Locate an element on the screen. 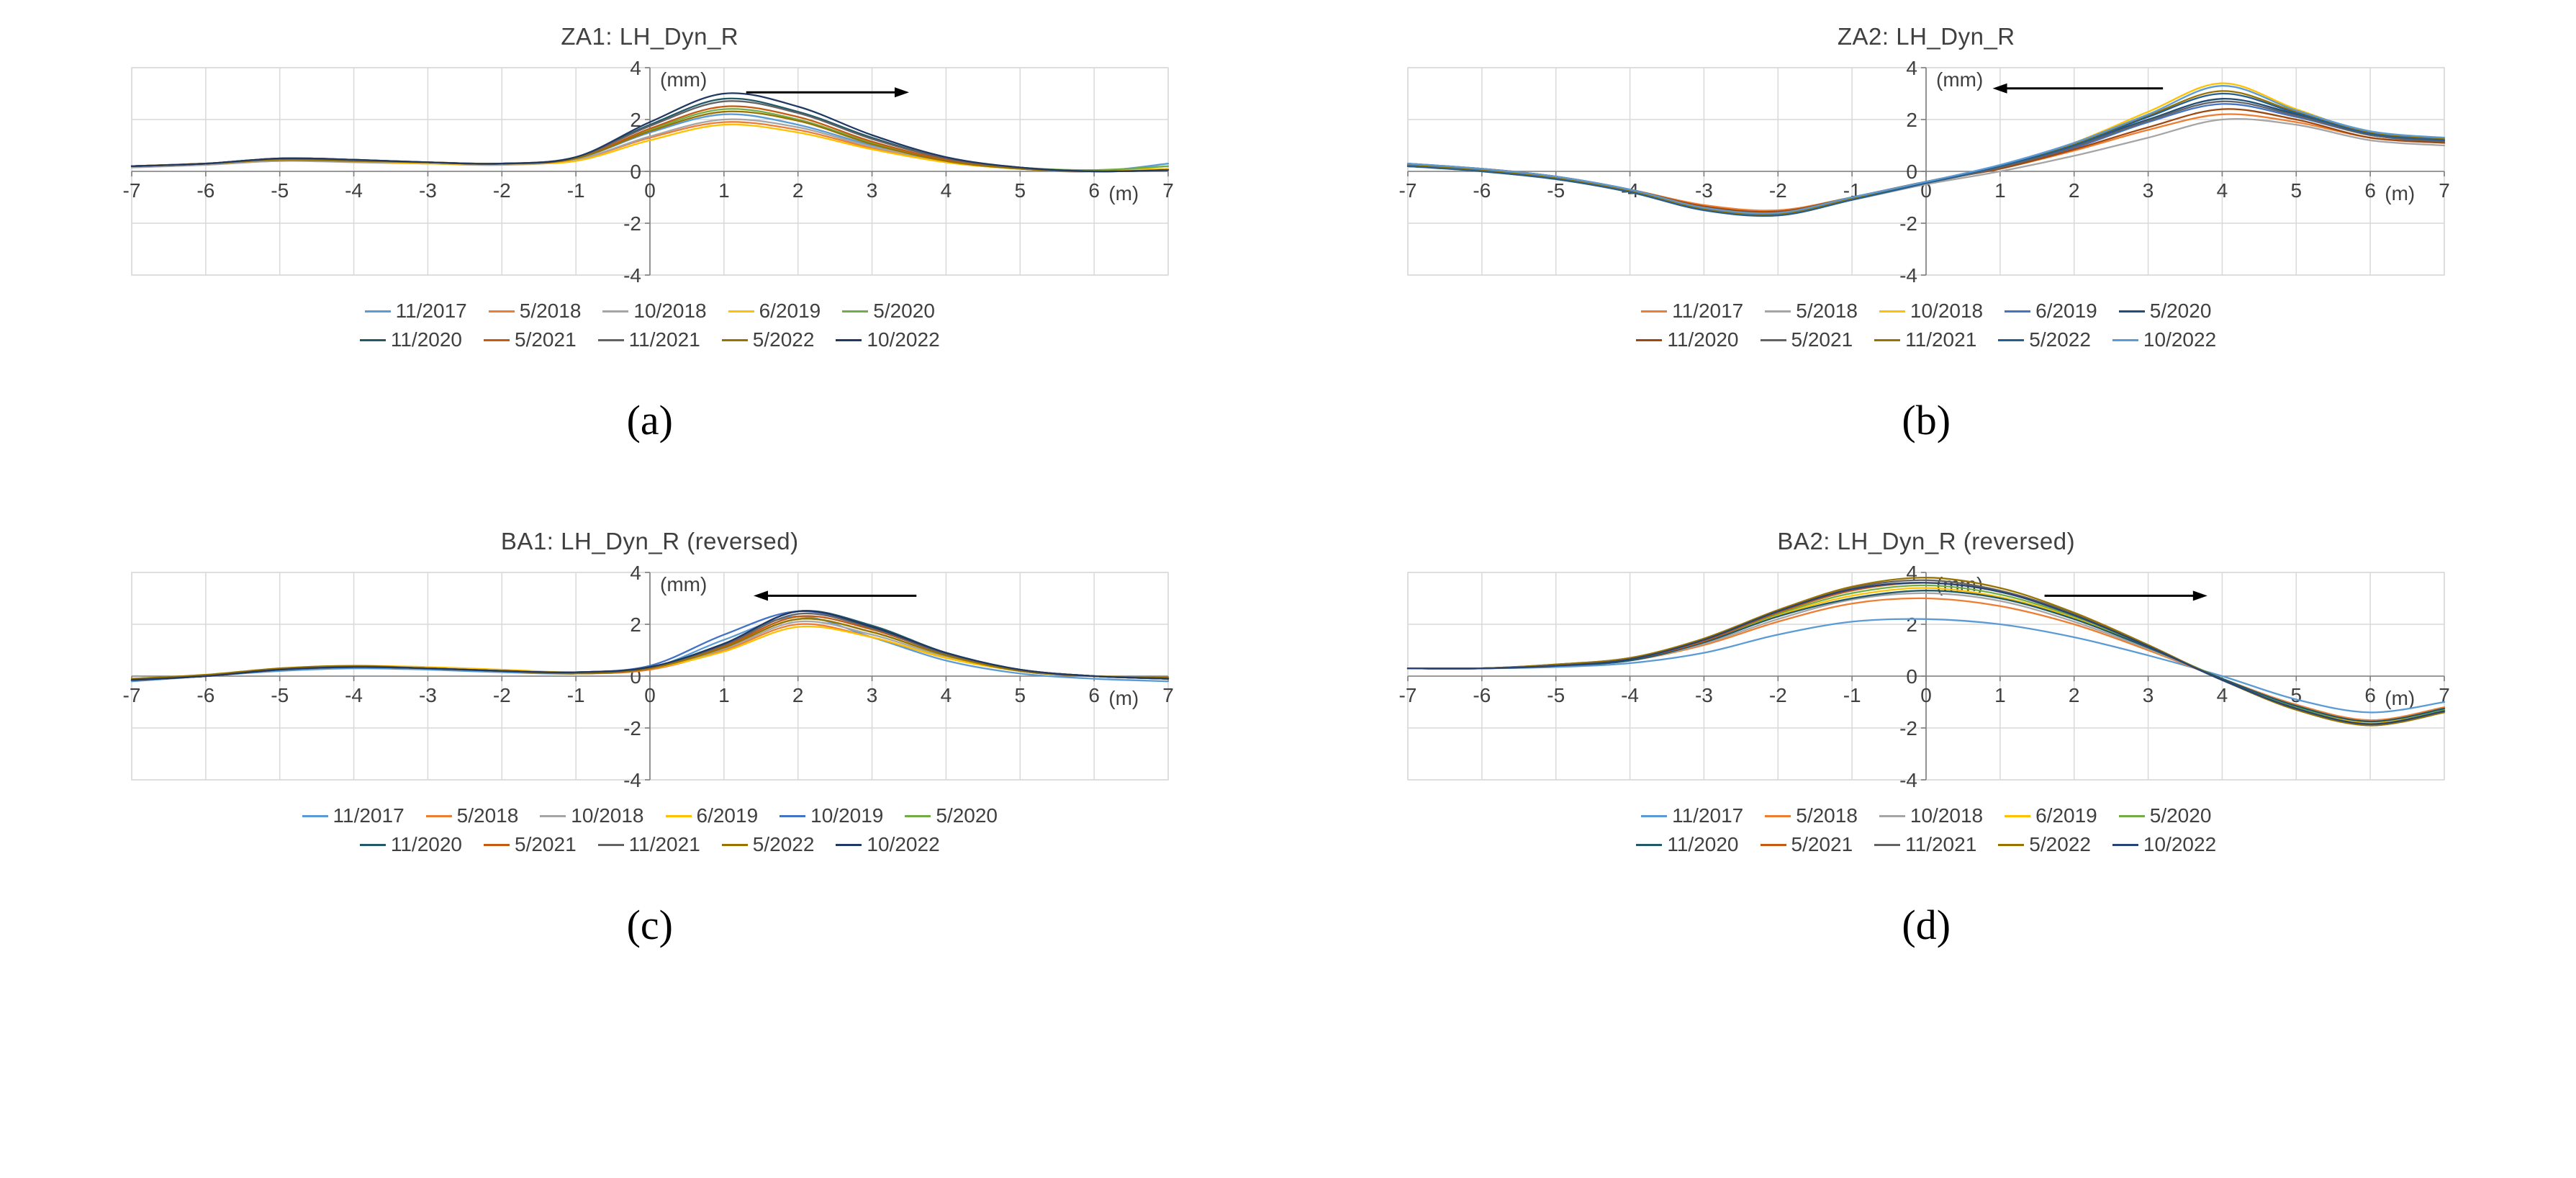  x-tick-label: -3 is located at coordinates (1704, 695).